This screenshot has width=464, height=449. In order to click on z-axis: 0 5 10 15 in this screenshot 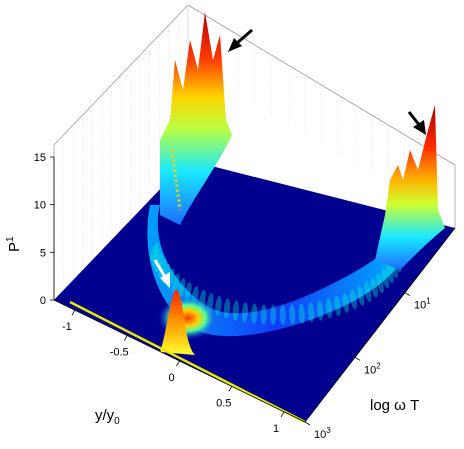, I will do `click(44, 229)`.